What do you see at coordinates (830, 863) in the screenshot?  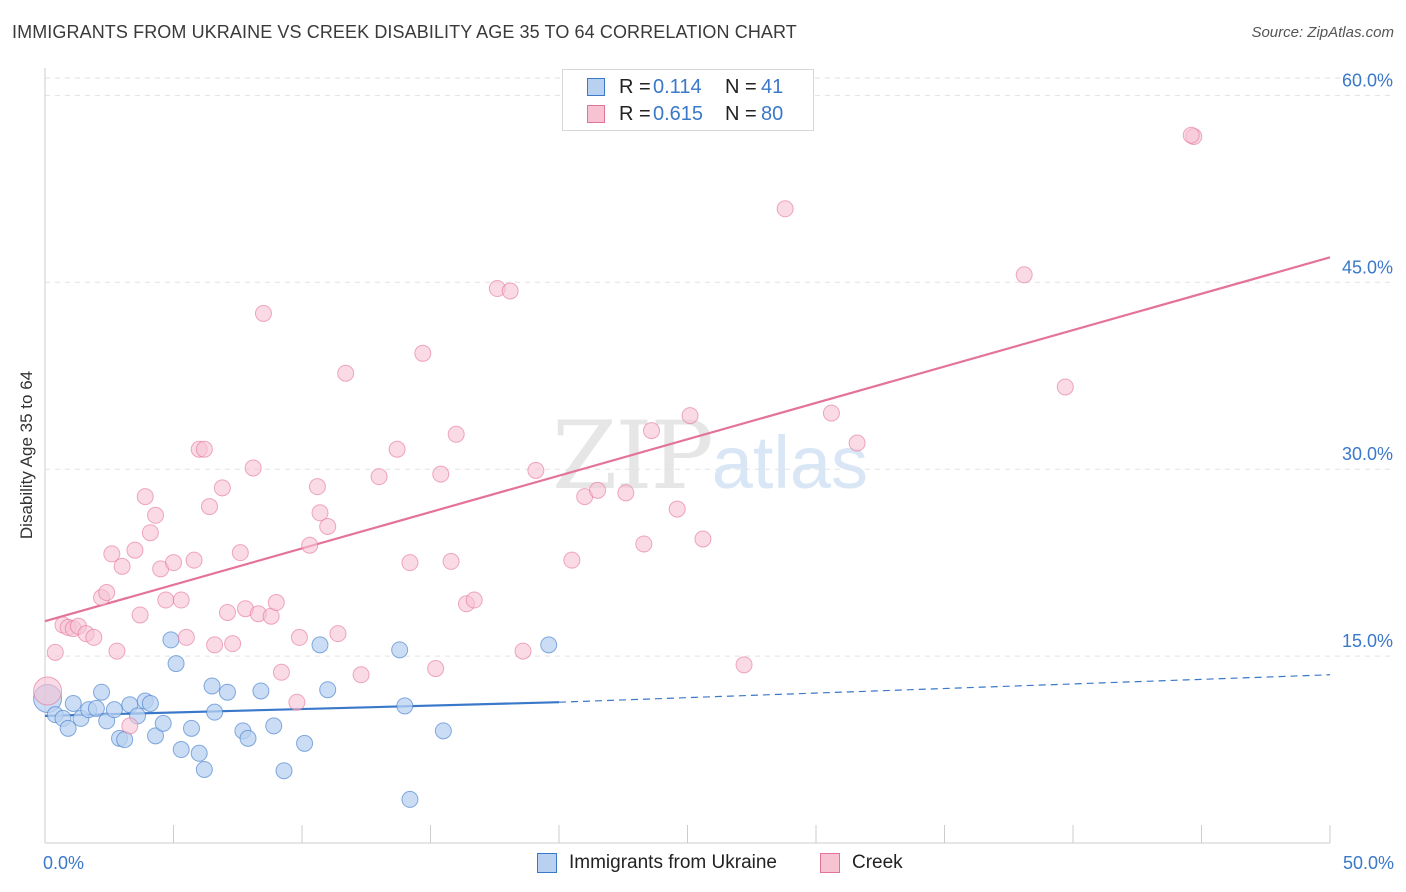 I see `bottom-legend-swatch-creek` at bounding box center [830, 863].